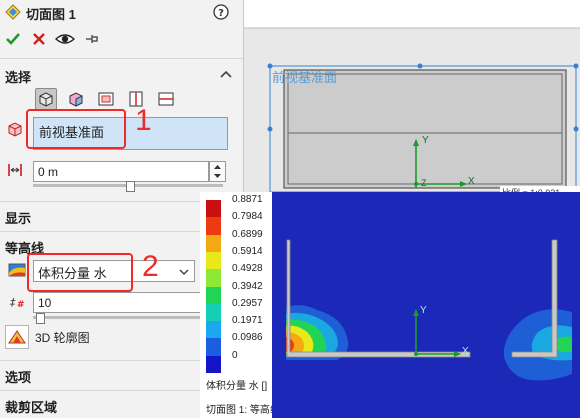 The image size is (580, 418). I want to click on zx-plane-button, so click(166, 99).